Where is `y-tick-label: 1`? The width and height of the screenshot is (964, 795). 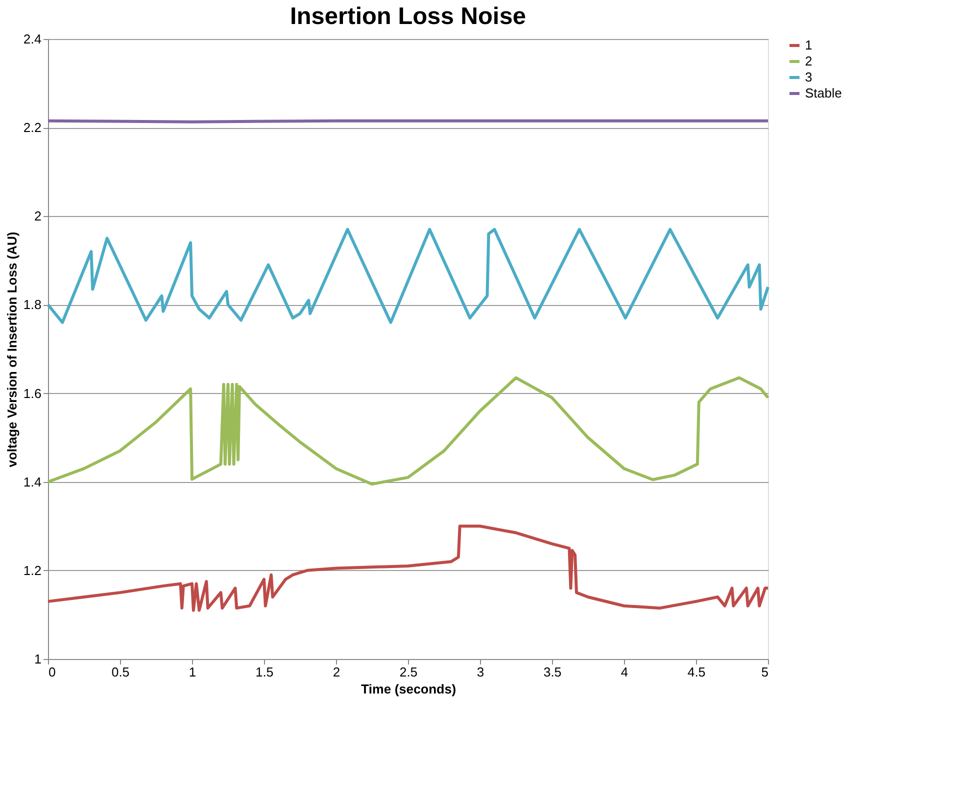
y-tick-label: 1 is located at coordinates (38, 659).